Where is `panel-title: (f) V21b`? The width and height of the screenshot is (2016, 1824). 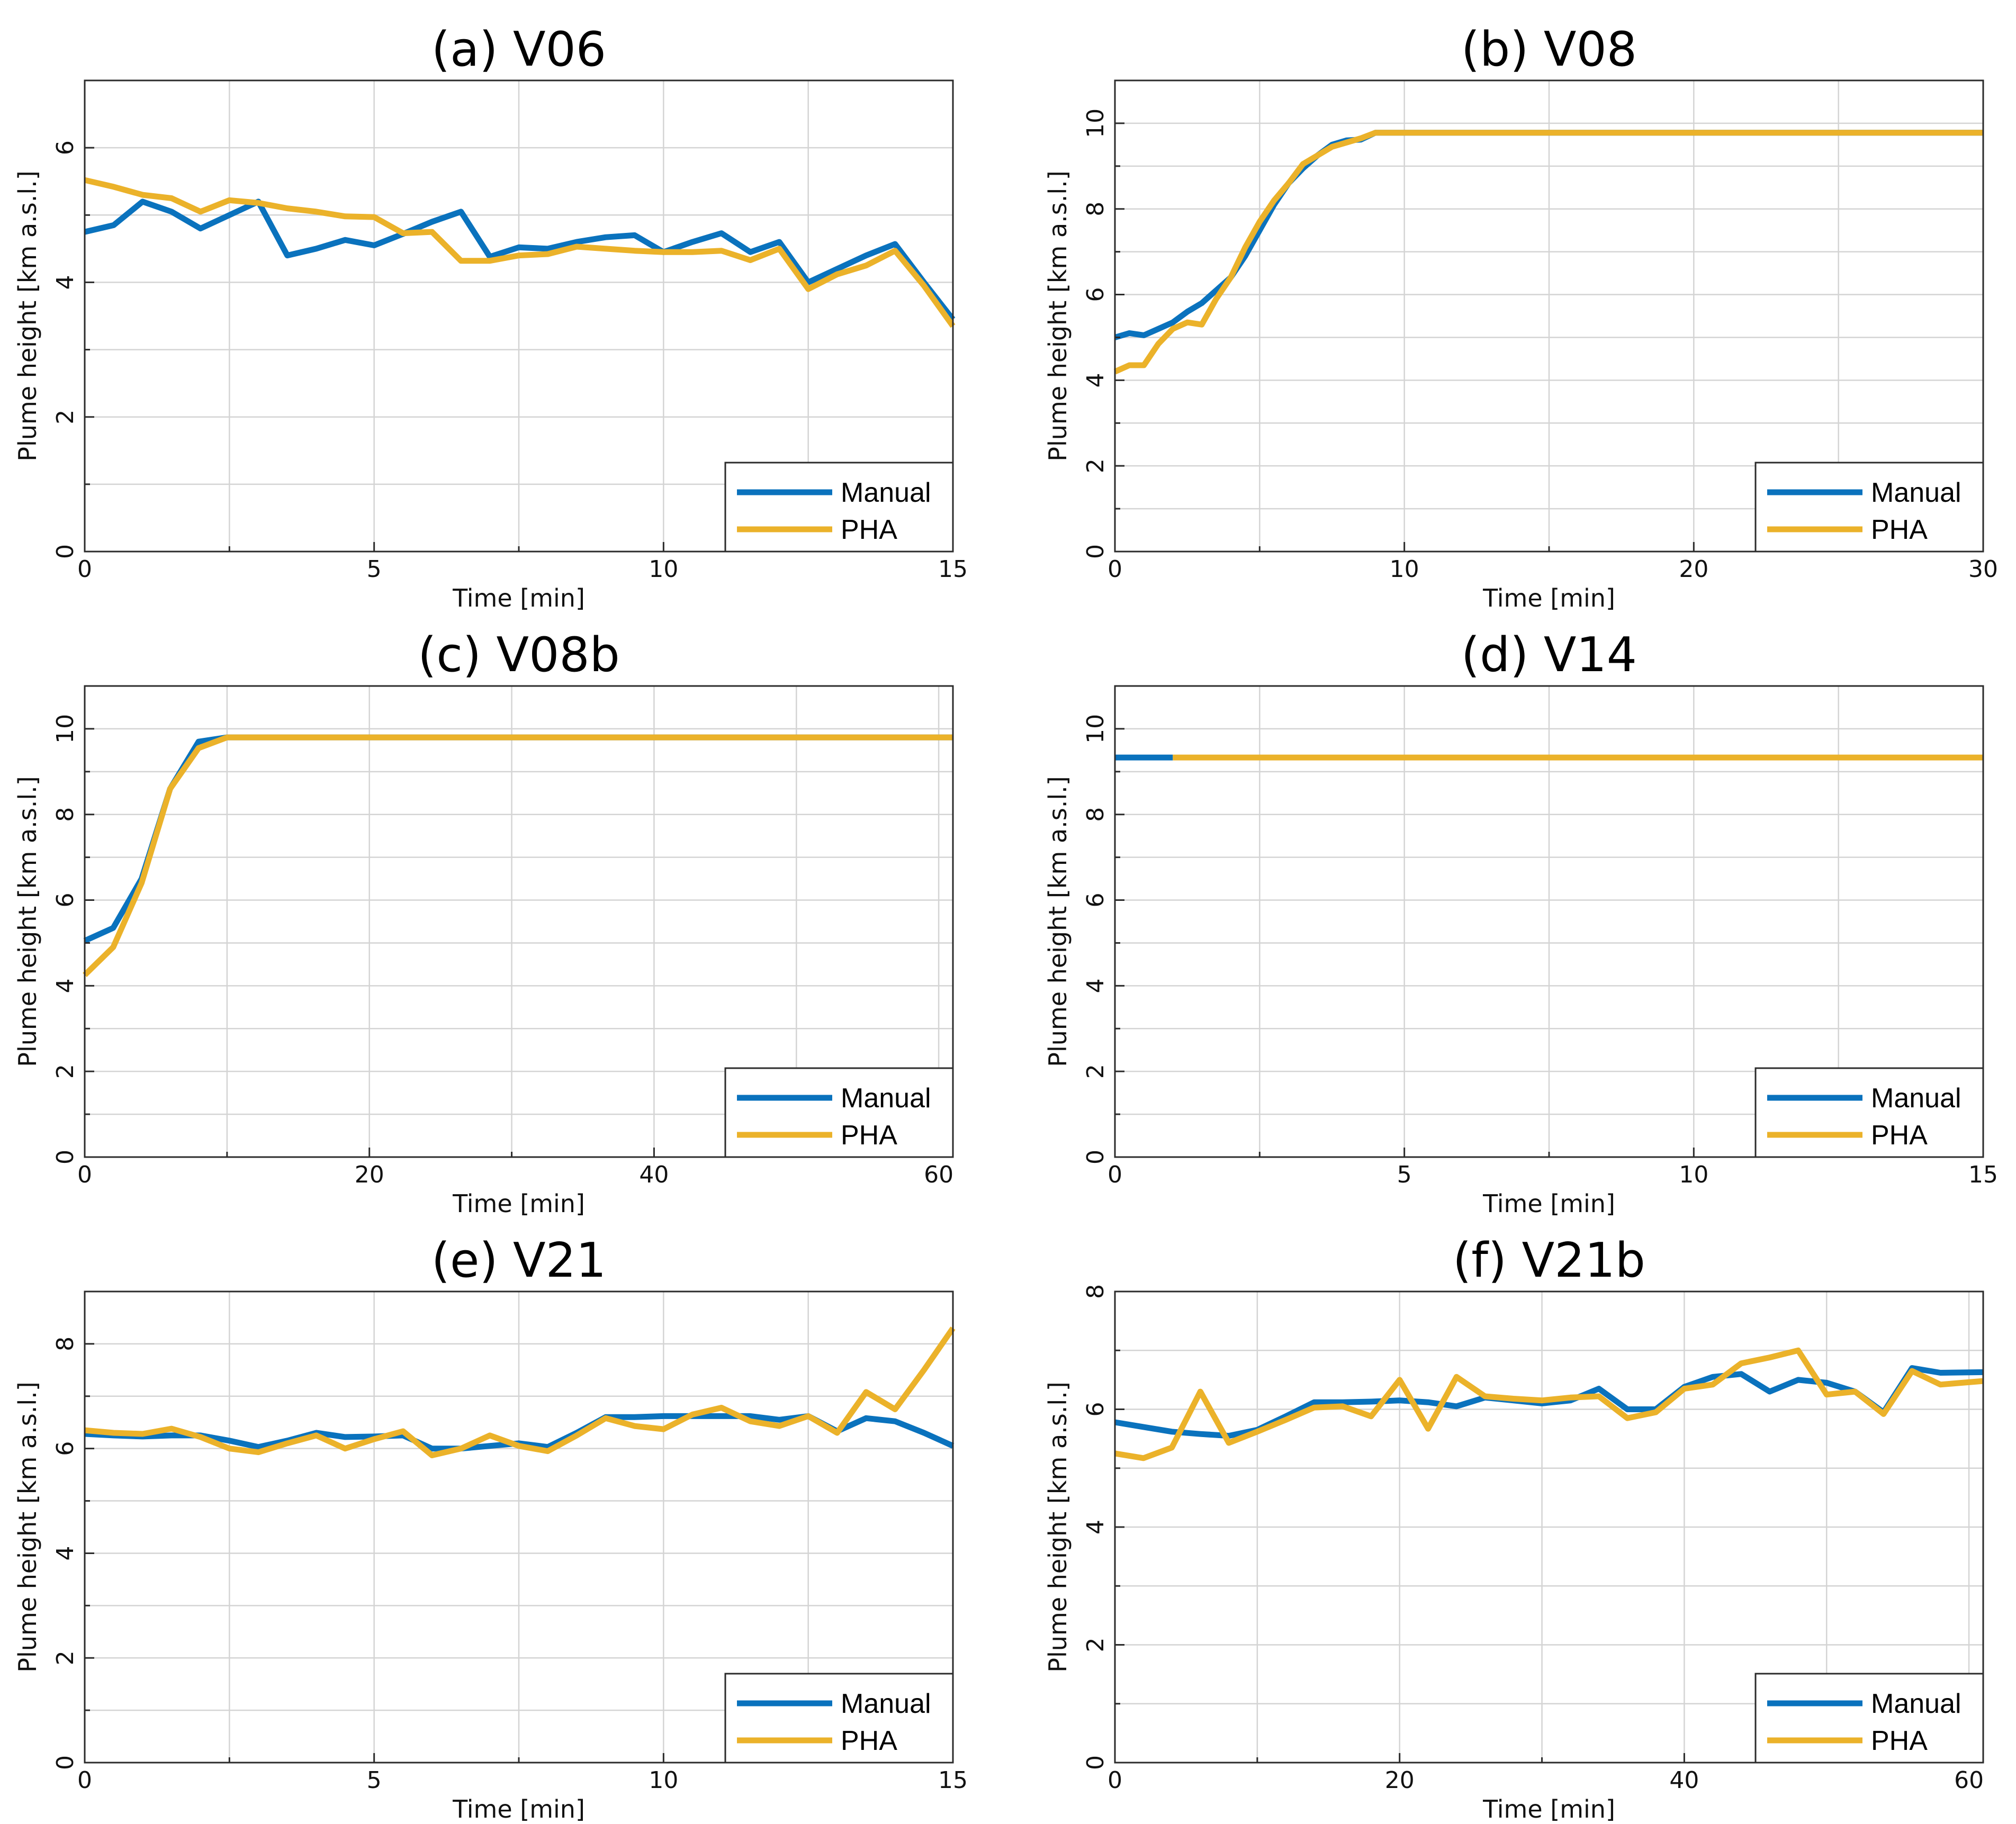 panel-title: (f) V21b is located at coordinates (1549, 1261).